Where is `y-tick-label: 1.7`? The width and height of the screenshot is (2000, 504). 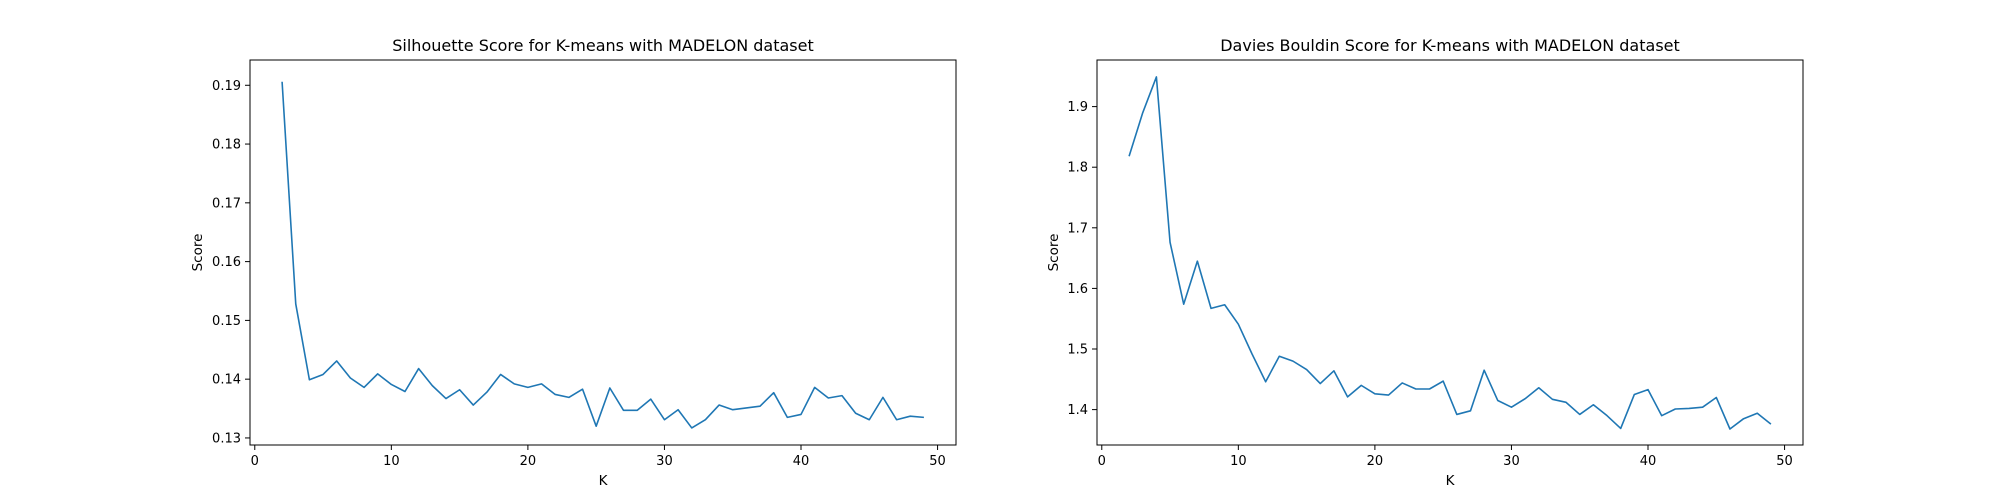
y-tick-label: 1.7 is located at coordinates (1077, 228).